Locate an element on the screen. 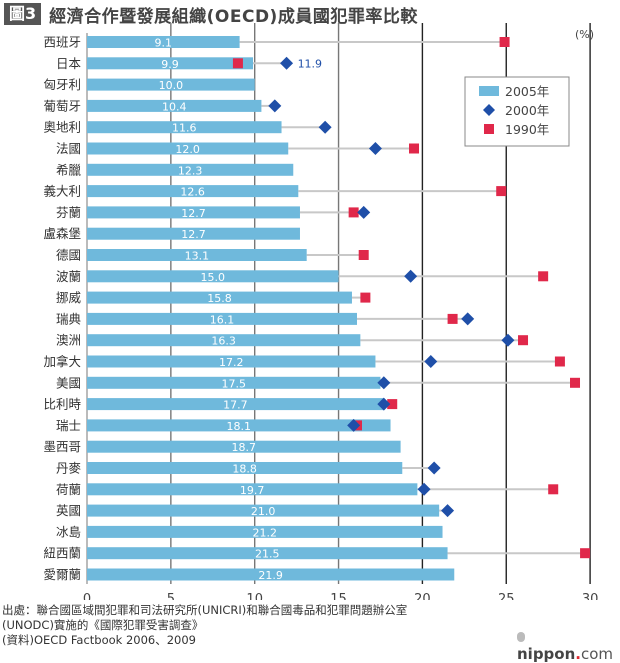 This screenshot has height=663, width=620. brand-name: nippon is located at coordinates (546, 654).